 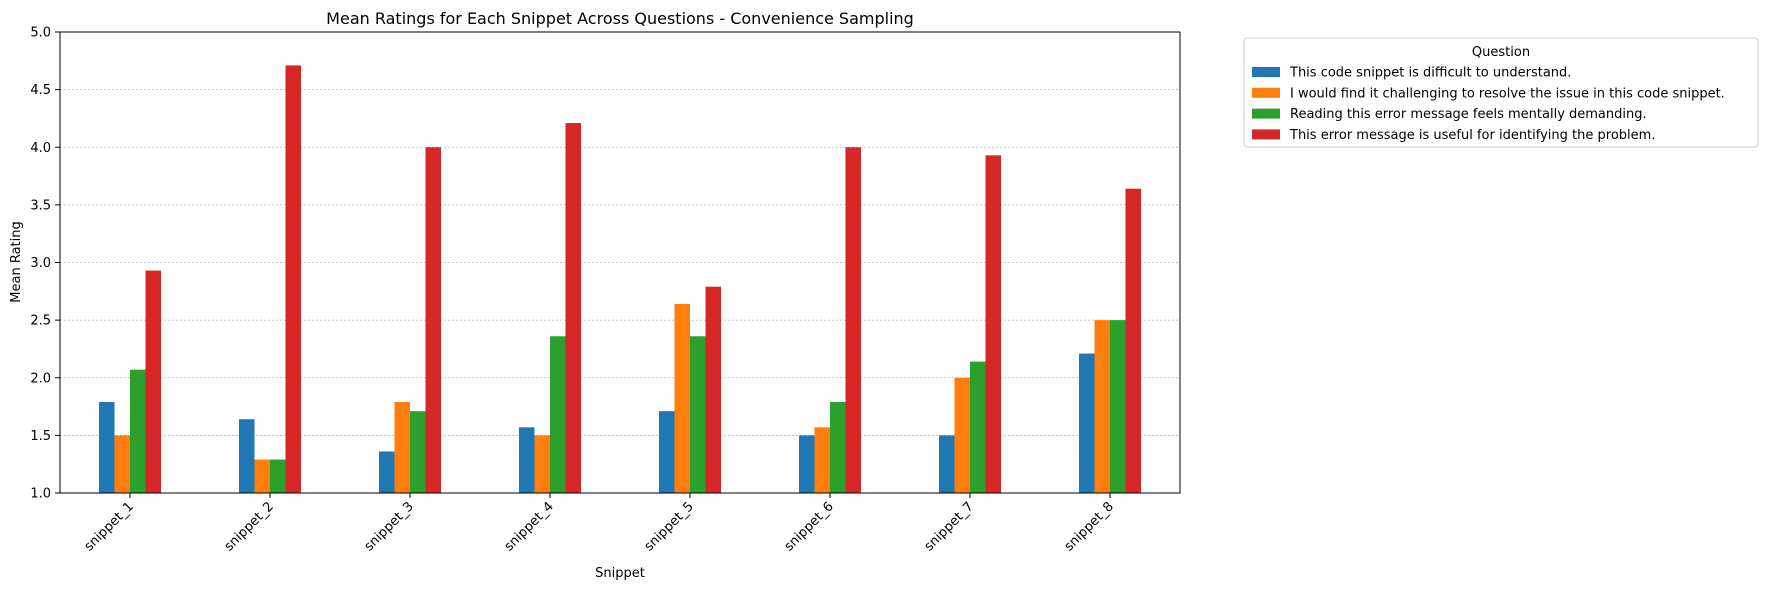 What do you see at coordinates (40, 378) in the screenshot?
I see `y-tick-label: 2.0` at bounding box center [40, 378].